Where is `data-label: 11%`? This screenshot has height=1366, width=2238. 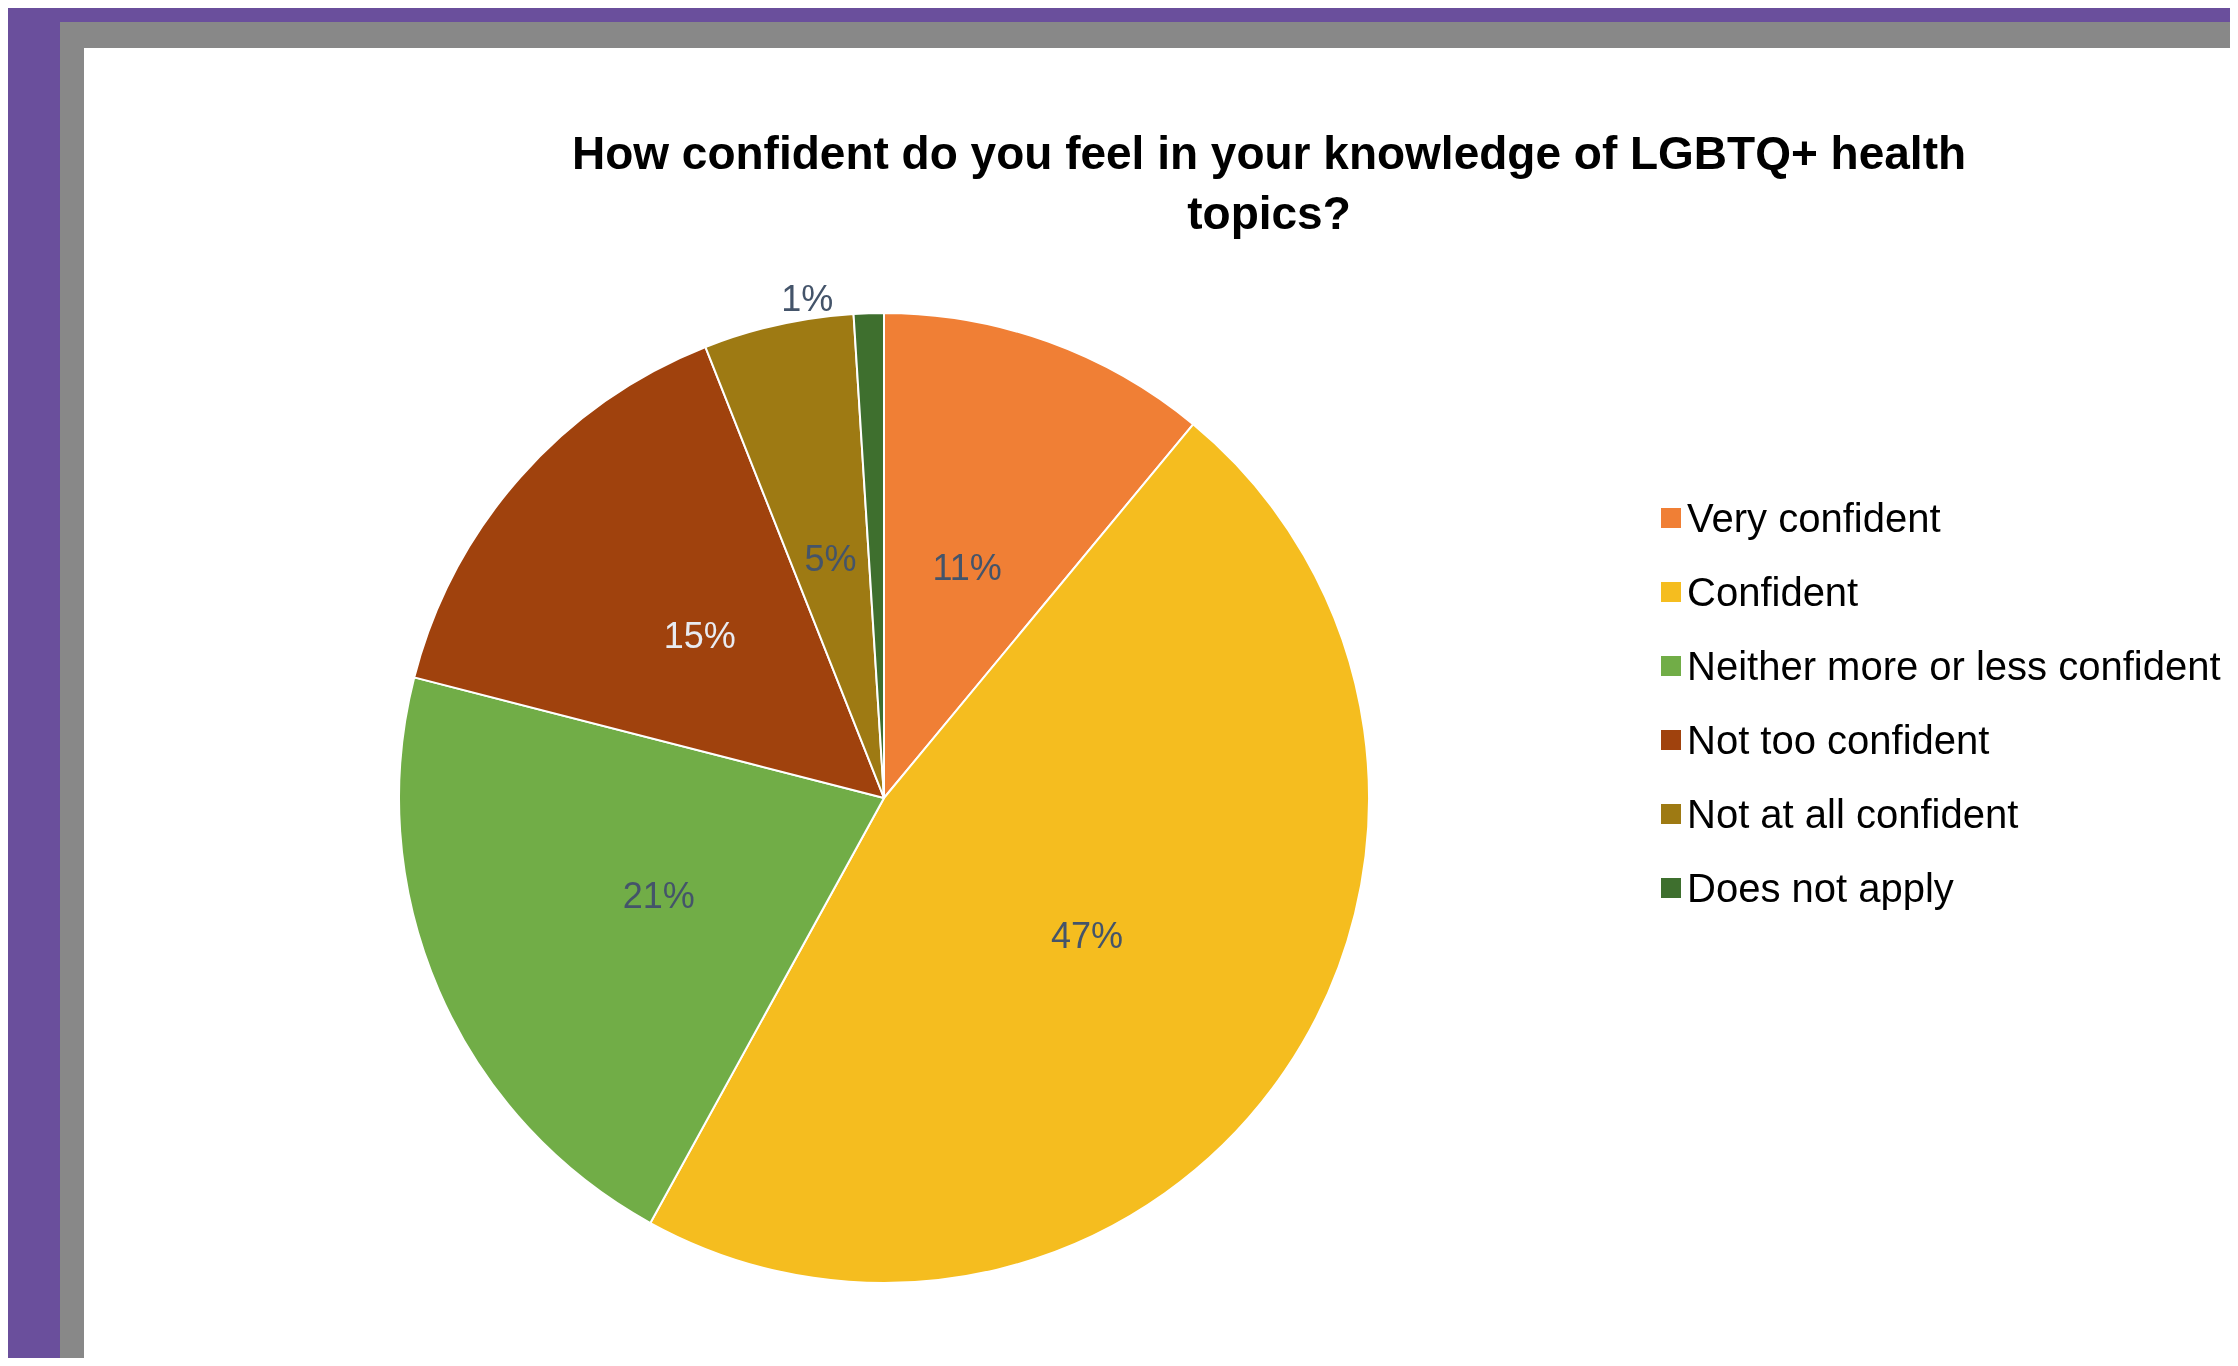 data-label: 11% is located at coordinates (967, 567).